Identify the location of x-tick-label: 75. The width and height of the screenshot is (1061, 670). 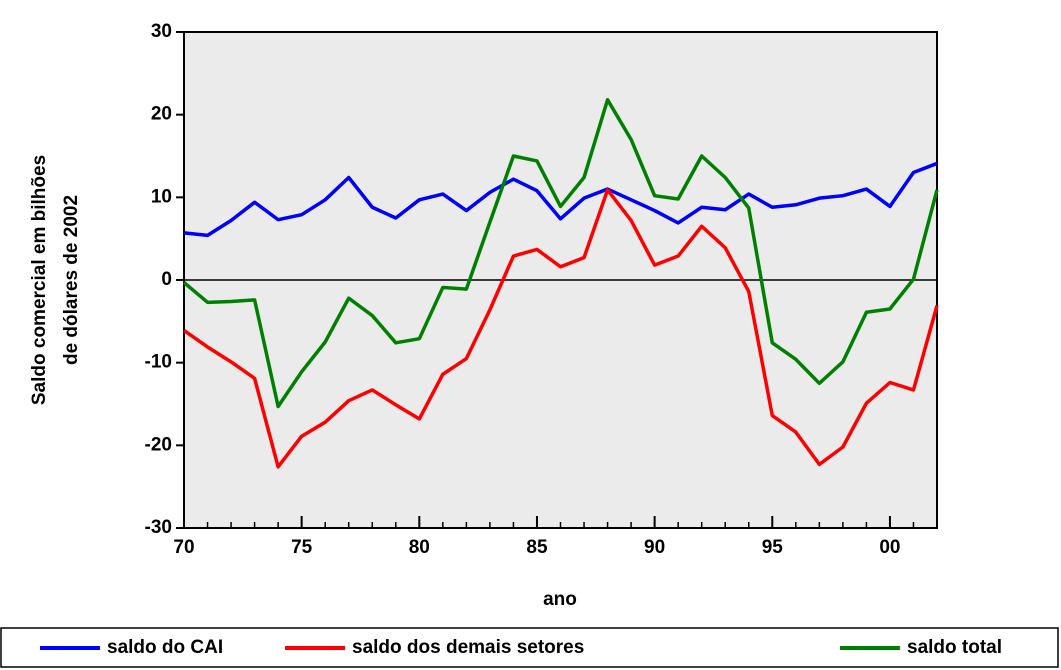
(302, 547).